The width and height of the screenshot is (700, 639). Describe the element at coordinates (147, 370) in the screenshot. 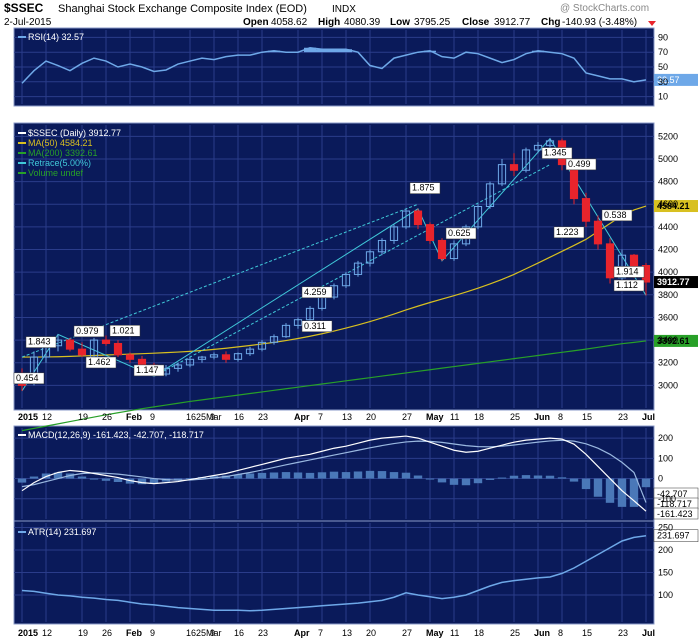

I see `retrace-label: 1.147` at that location.